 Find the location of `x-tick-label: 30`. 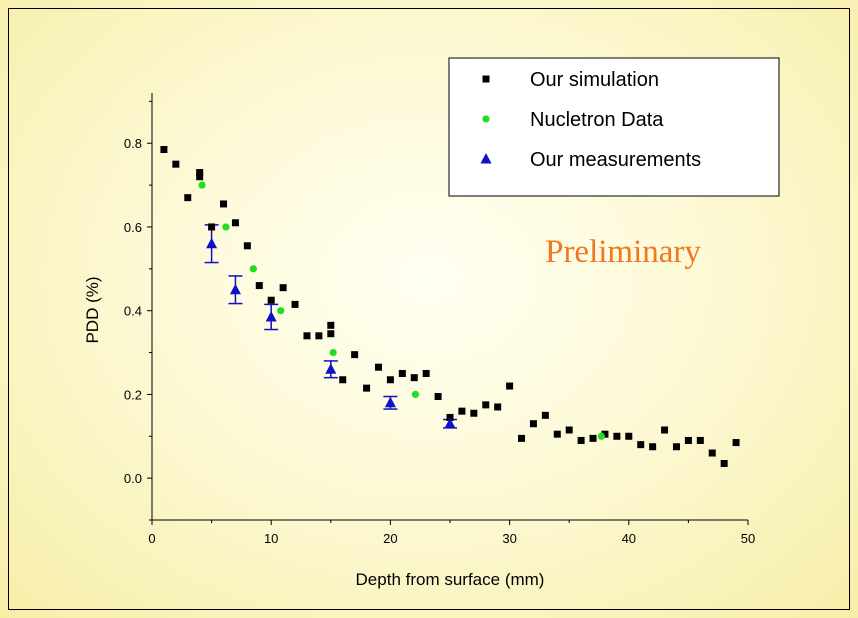

x-tick-label: 30 is located at coordinates (509, 538).